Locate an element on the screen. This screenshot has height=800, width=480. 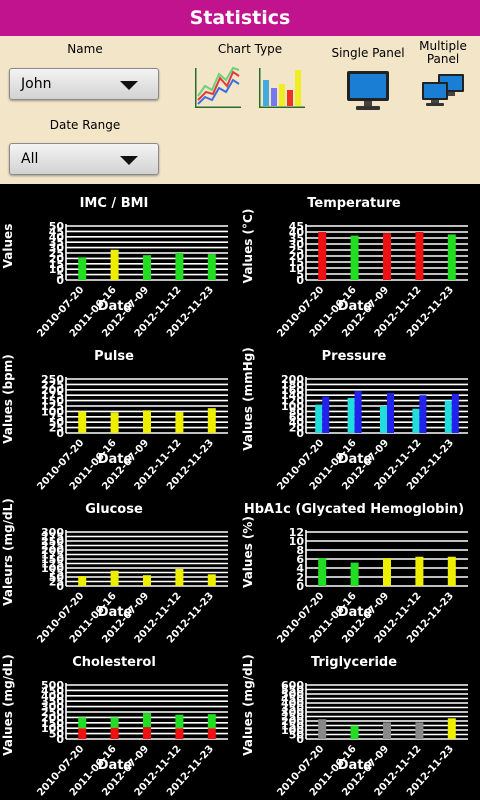
multiple-monitors-icon is located at coordinates (443, 91).